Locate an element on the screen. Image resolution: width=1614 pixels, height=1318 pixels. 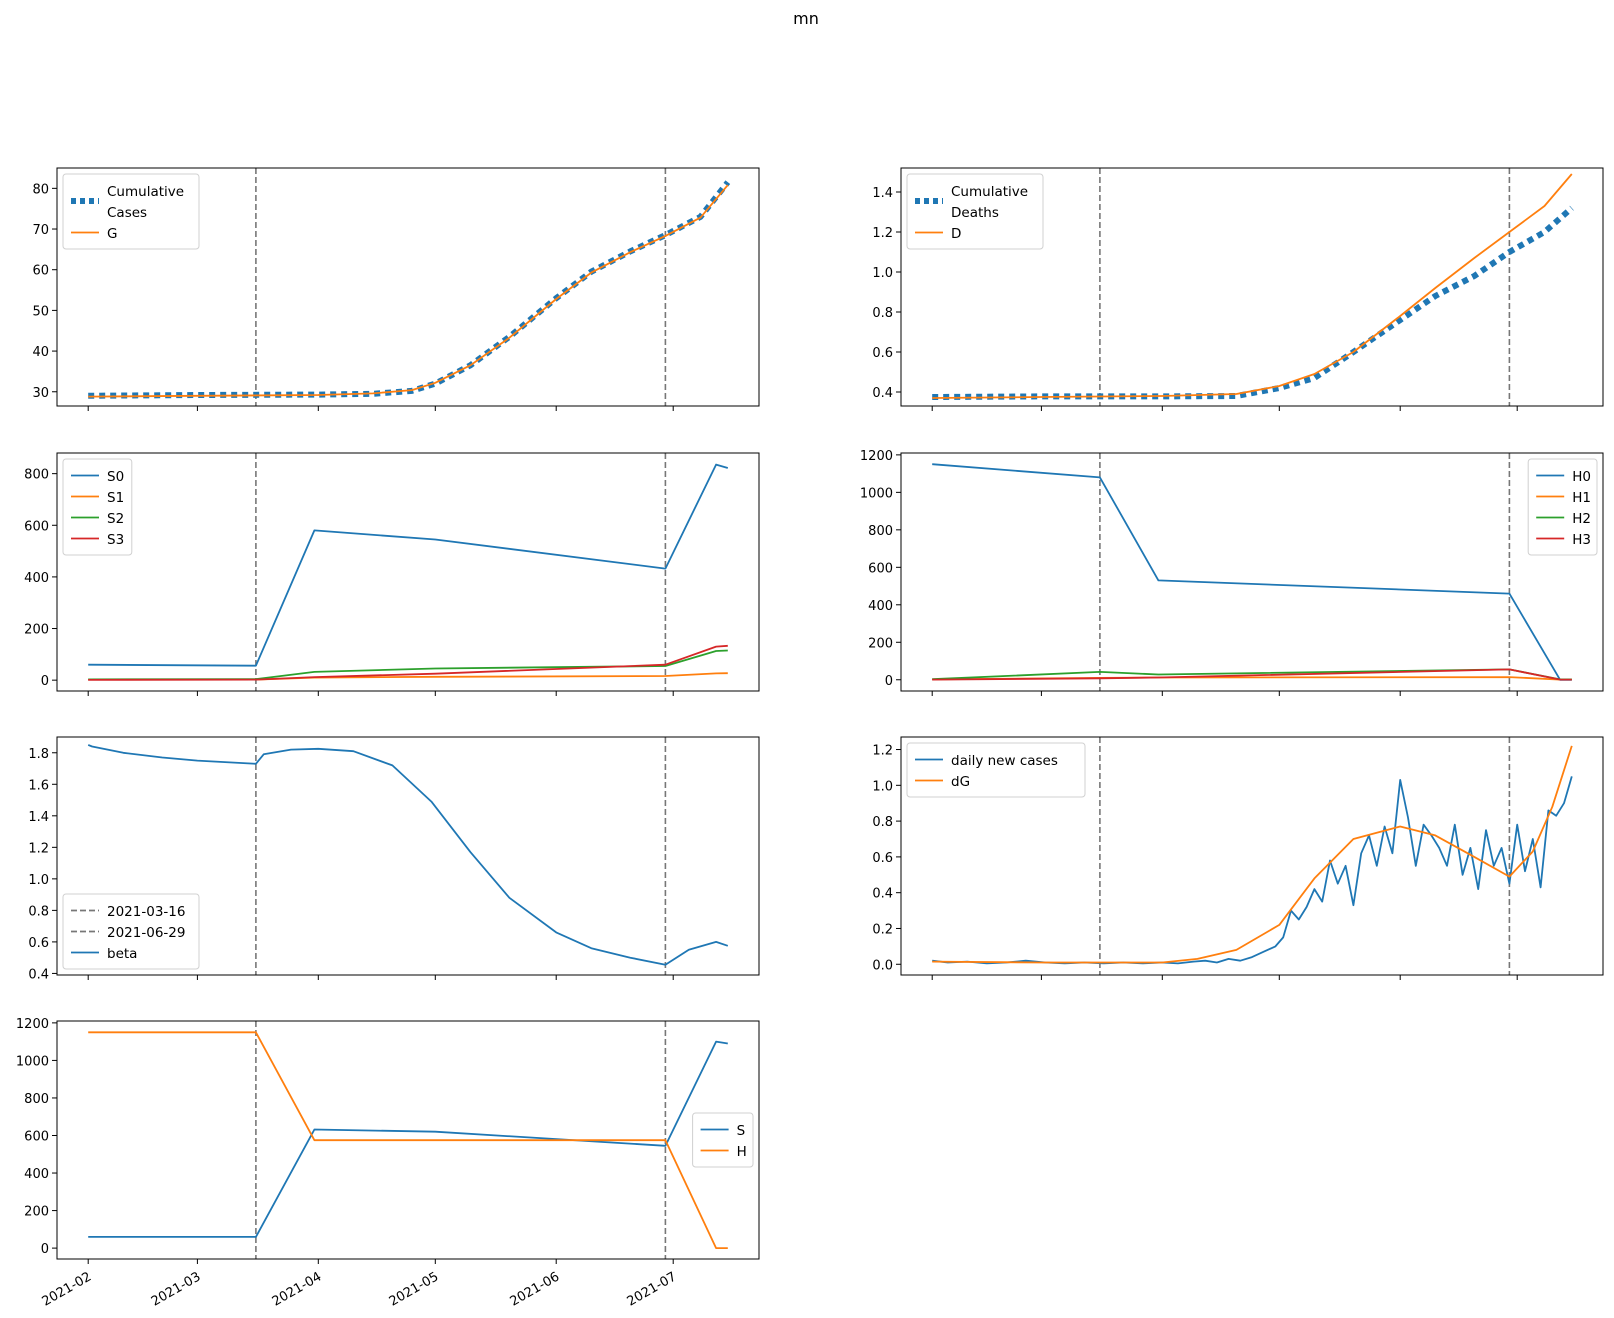
chart-panel-deaths: 0.4 0.6 0.8 1.0 1.2 1.4 Cumulative Deaths D is located at coordinates (1238, 289).